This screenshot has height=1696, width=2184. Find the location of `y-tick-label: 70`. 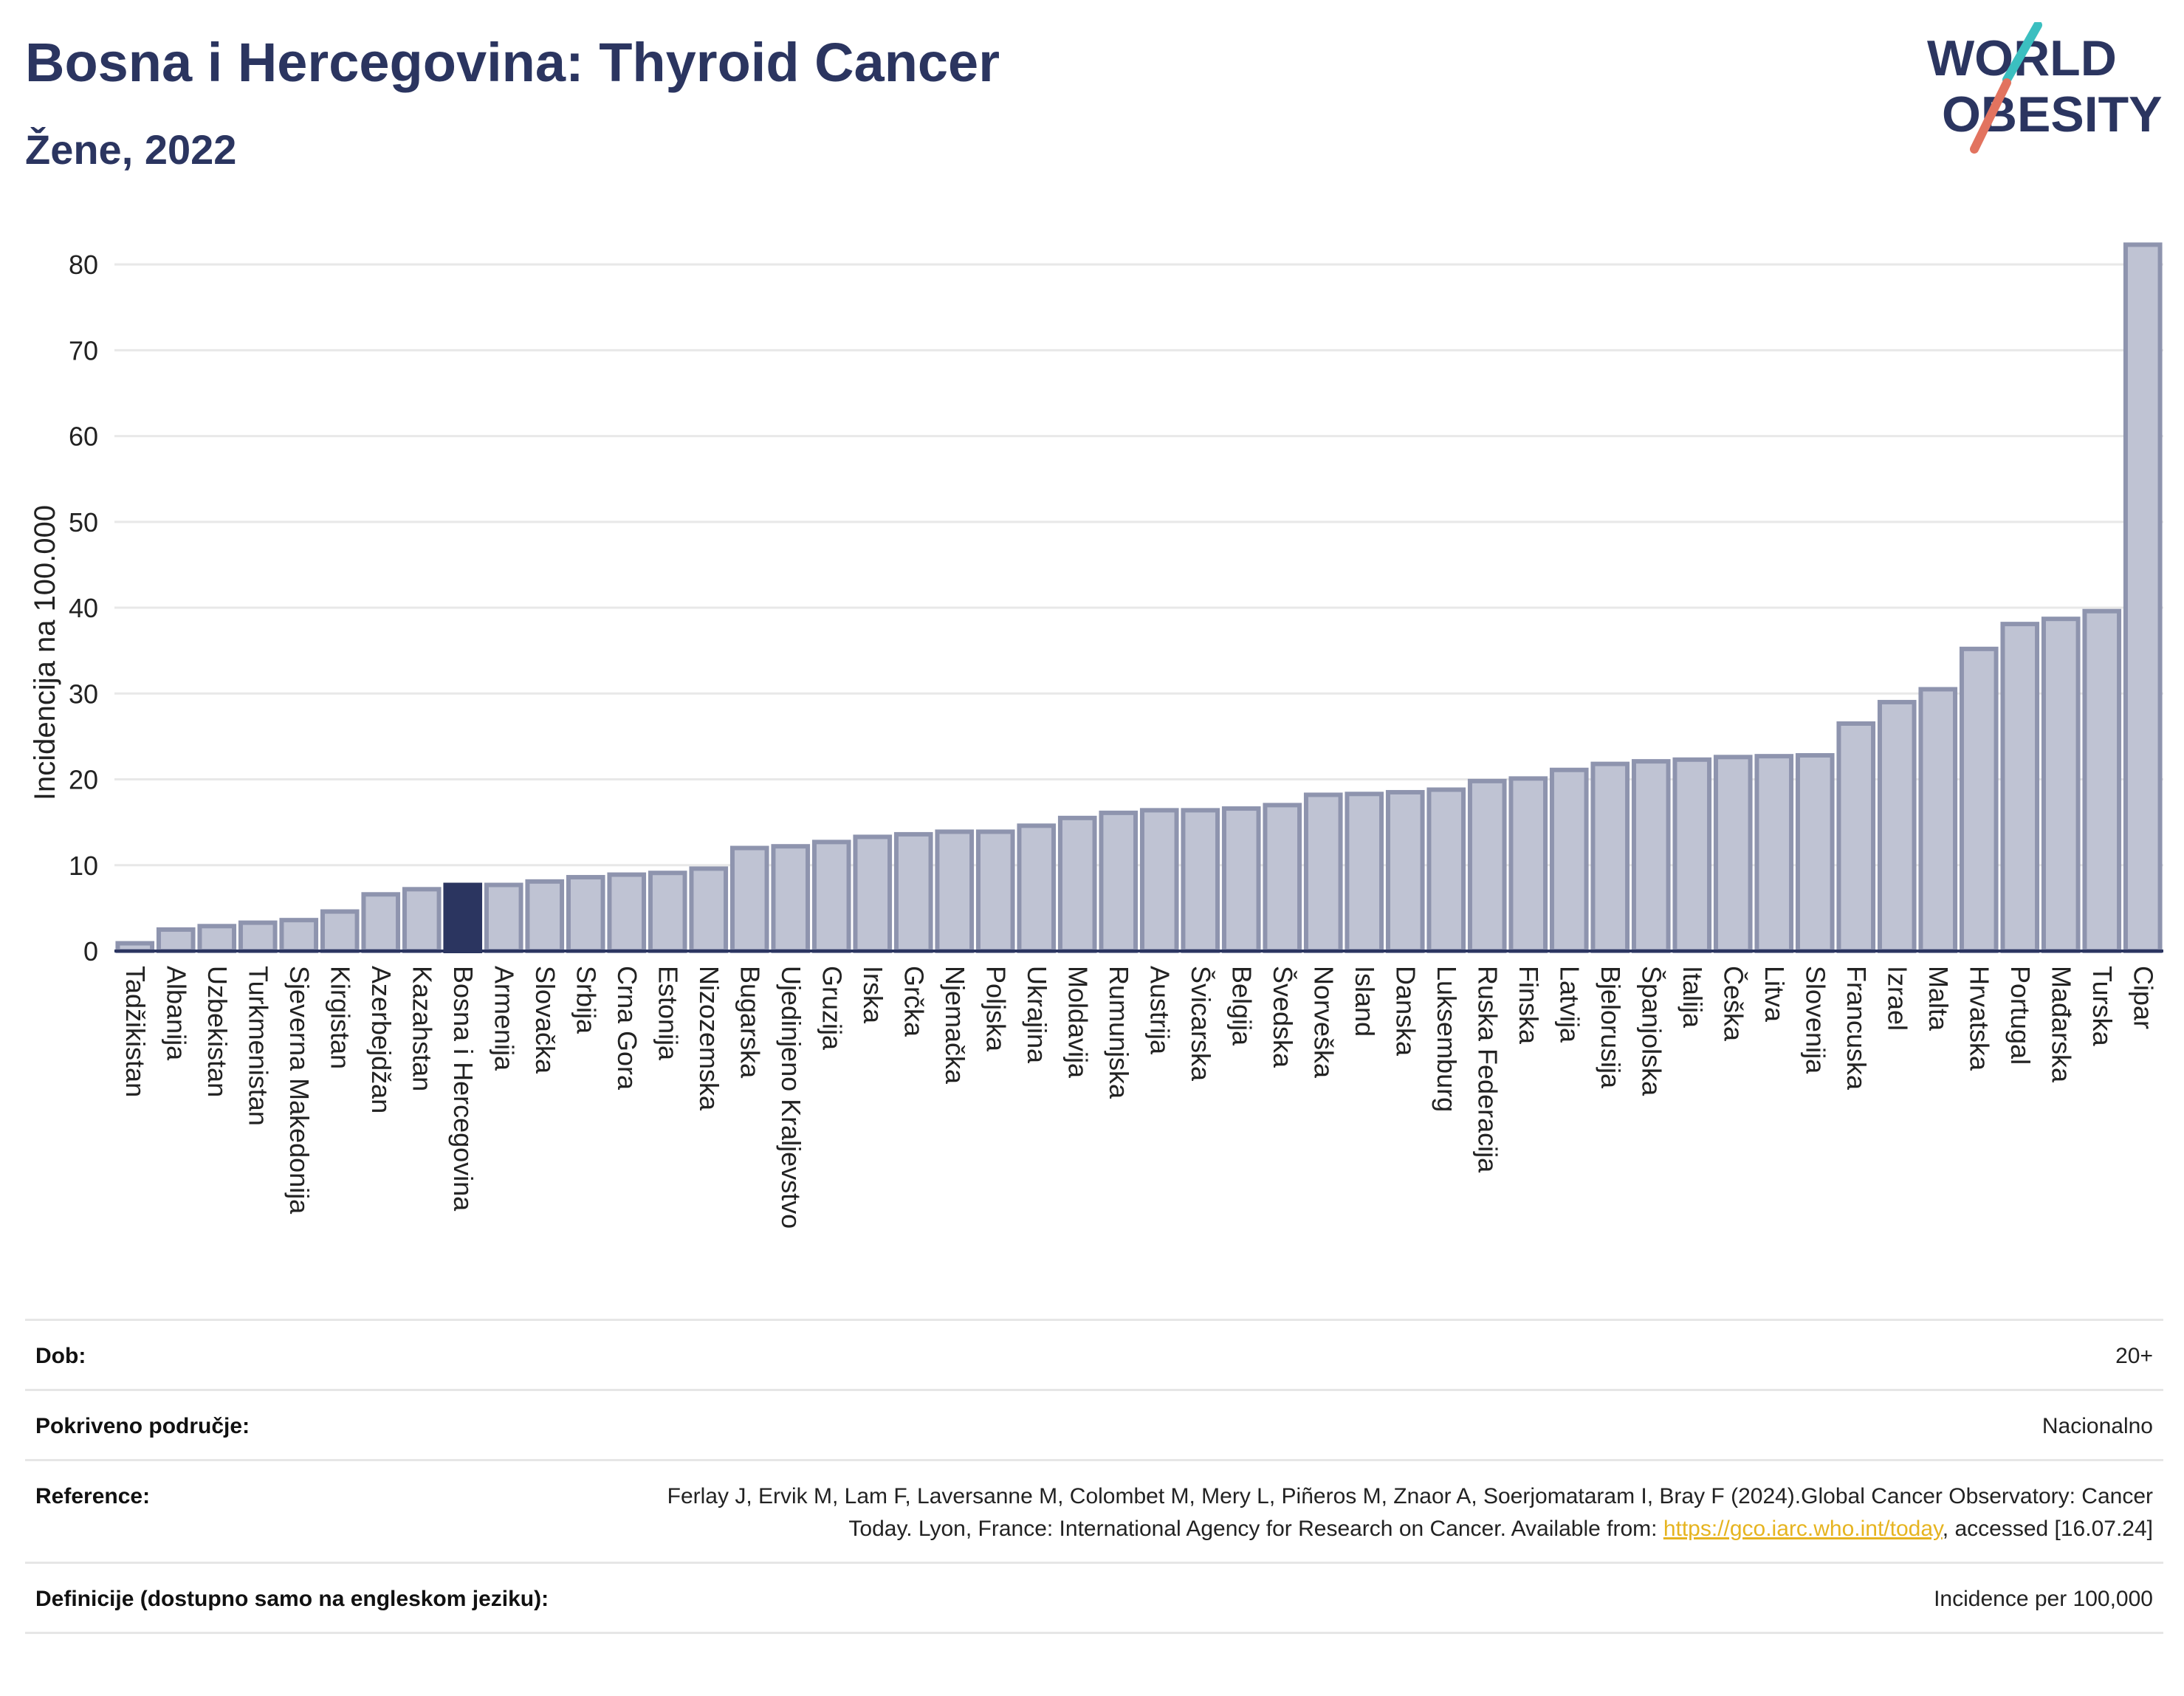

y-tick-label: 70 is located at coordinates (84, 350).